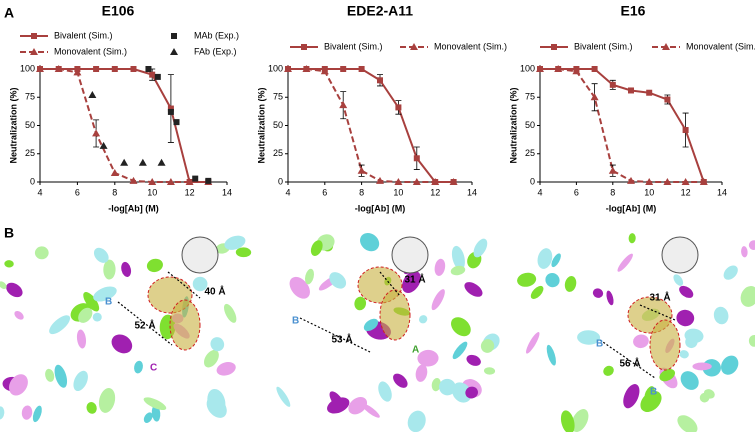  What do you see at coordinates (83, 35) in the screenshot?
I see `legend-label: Bivalent (Sim.)` at bounding box center [83, 35].